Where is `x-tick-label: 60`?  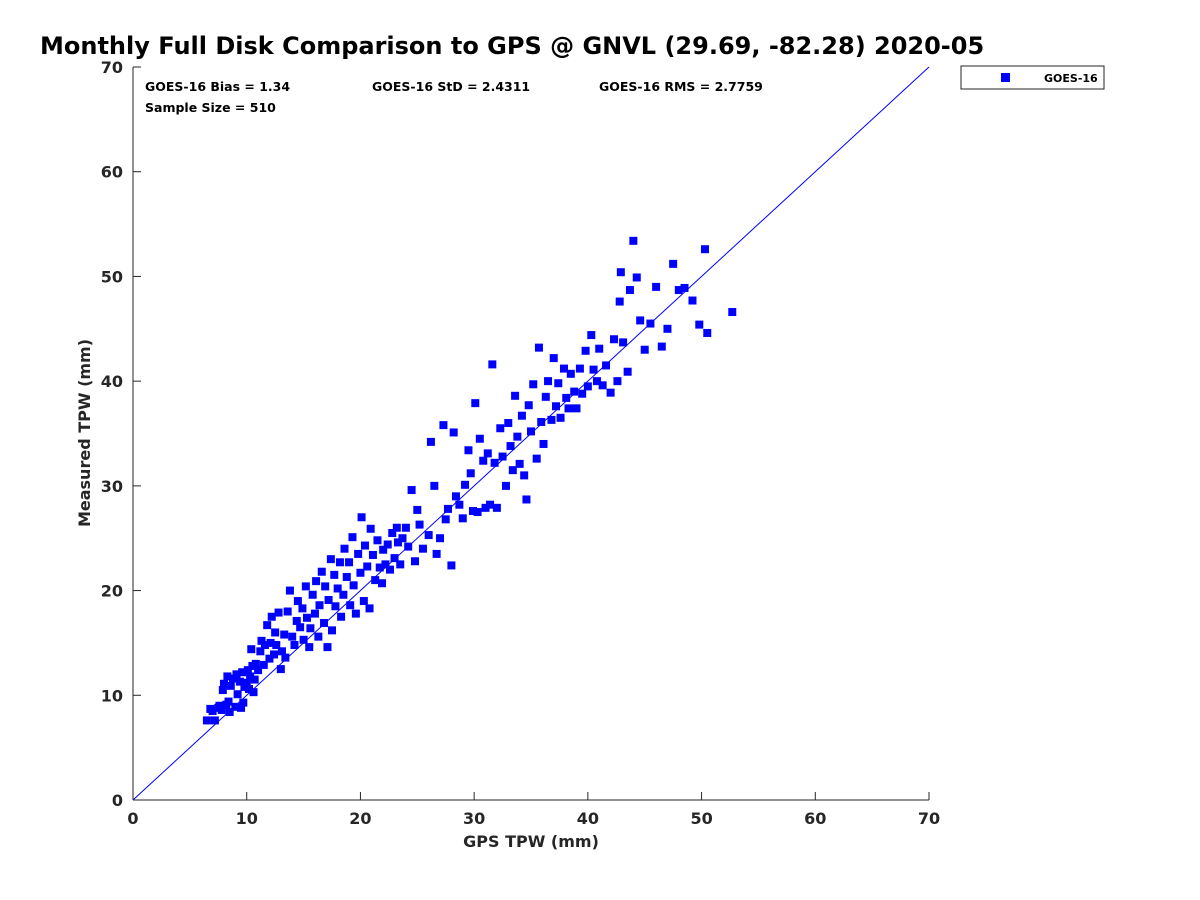
x-tick-label: 60 is located at coordinates (815, 818).